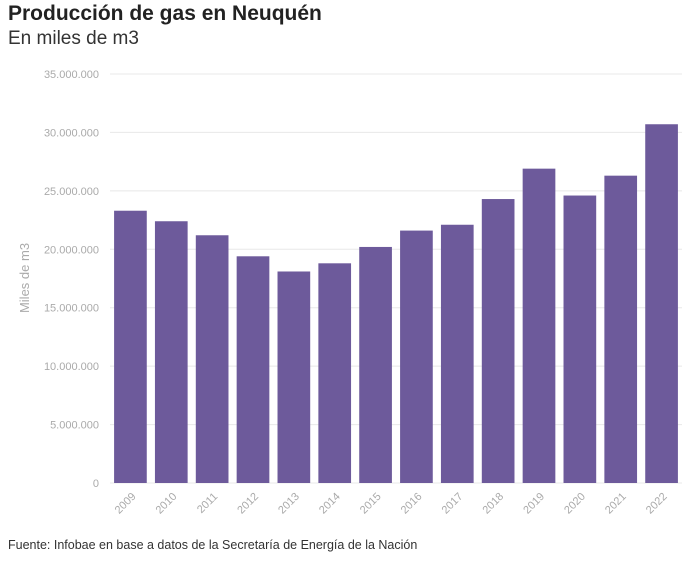 The width and height of the screenshot is (690, 561). Describe the element at coordinates (253, 369) in the screenshot. I see `bar-2012` at that location.